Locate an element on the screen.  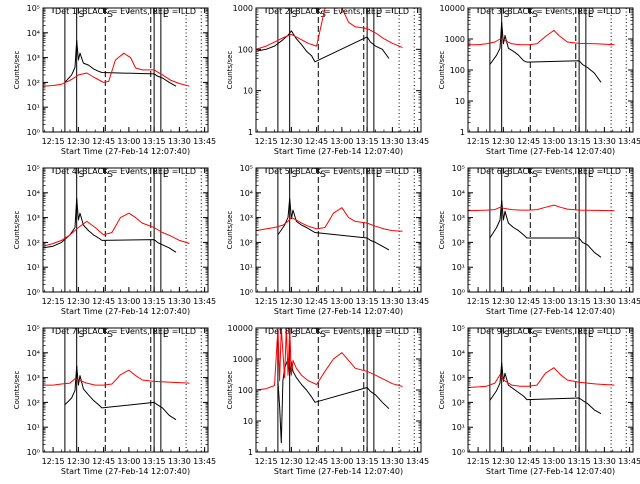
y-tick-label: 1 is located at coordinates (250, 452).